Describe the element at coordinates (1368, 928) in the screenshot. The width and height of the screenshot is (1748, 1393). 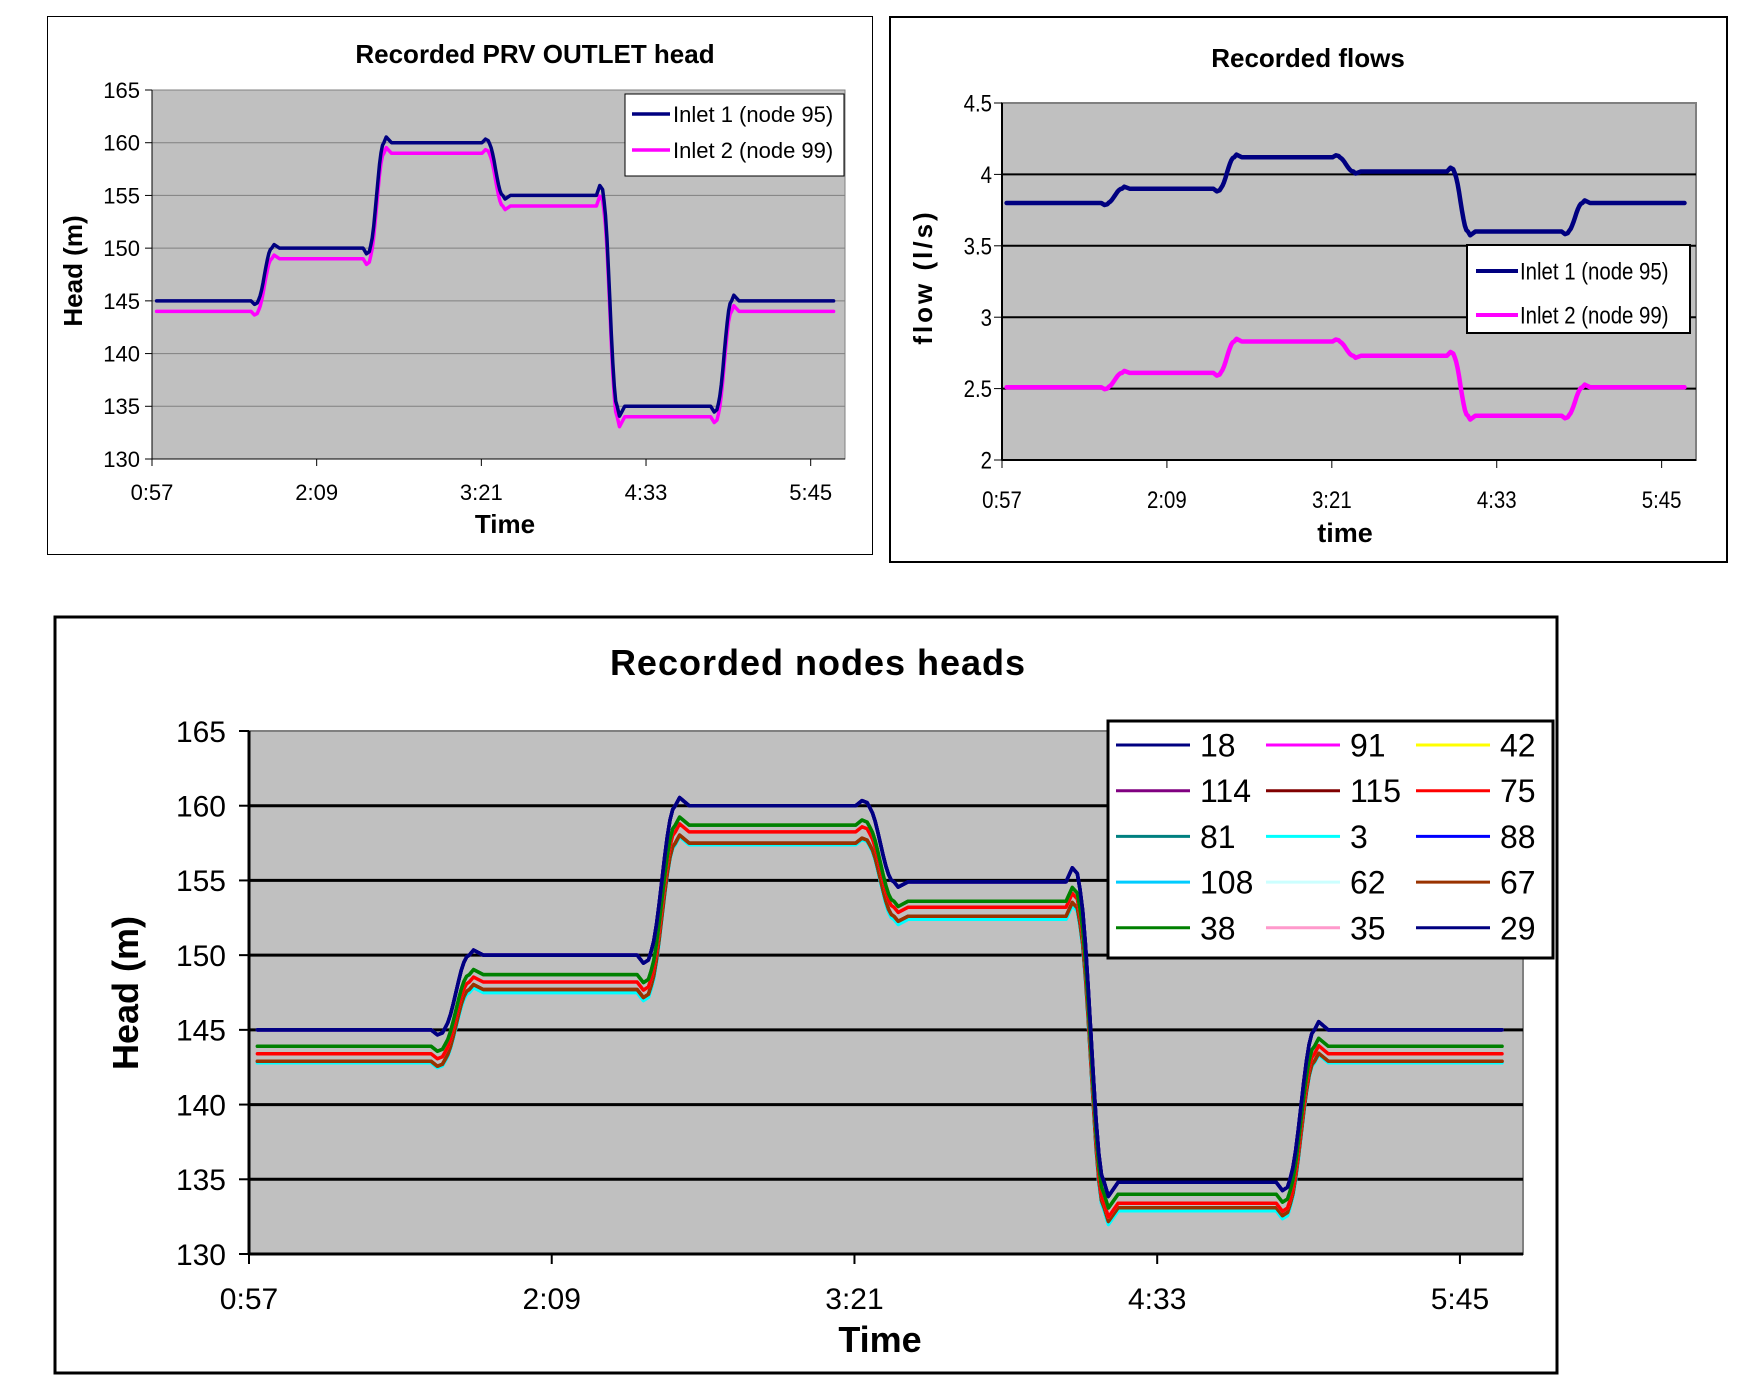
I see `legend-label: 35` at that location.